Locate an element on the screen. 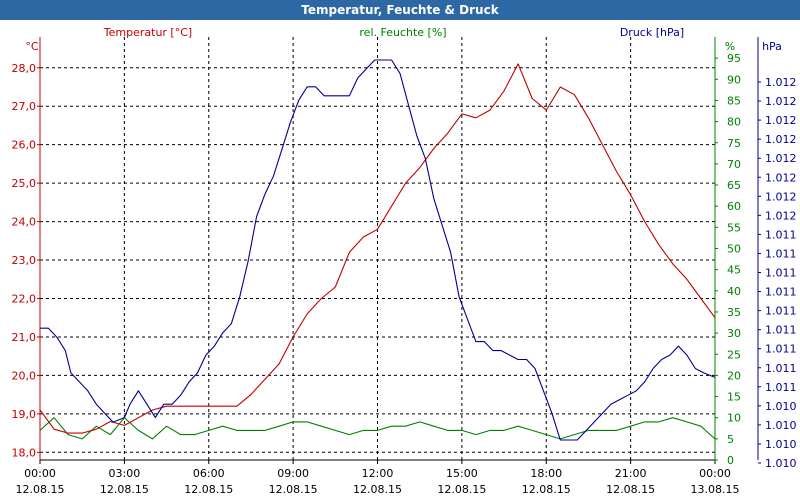 This screenshot has width=800, height=504. humidity-tick-label: 40 is located at coordinates (734, 291).